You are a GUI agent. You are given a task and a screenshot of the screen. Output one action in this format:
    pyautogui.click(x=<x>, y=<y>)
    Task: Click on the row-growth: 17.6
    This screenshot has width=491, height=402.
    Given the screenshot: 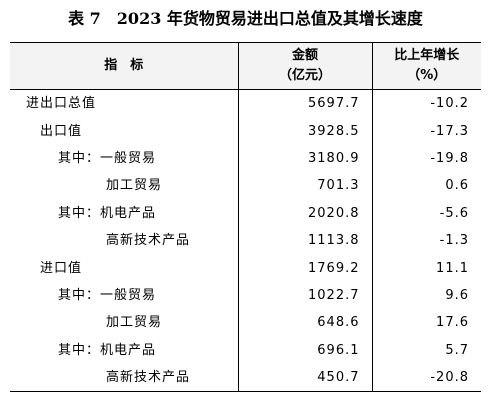 What is the action you would take?
    pyautogui.click(x=426, y=323)
    